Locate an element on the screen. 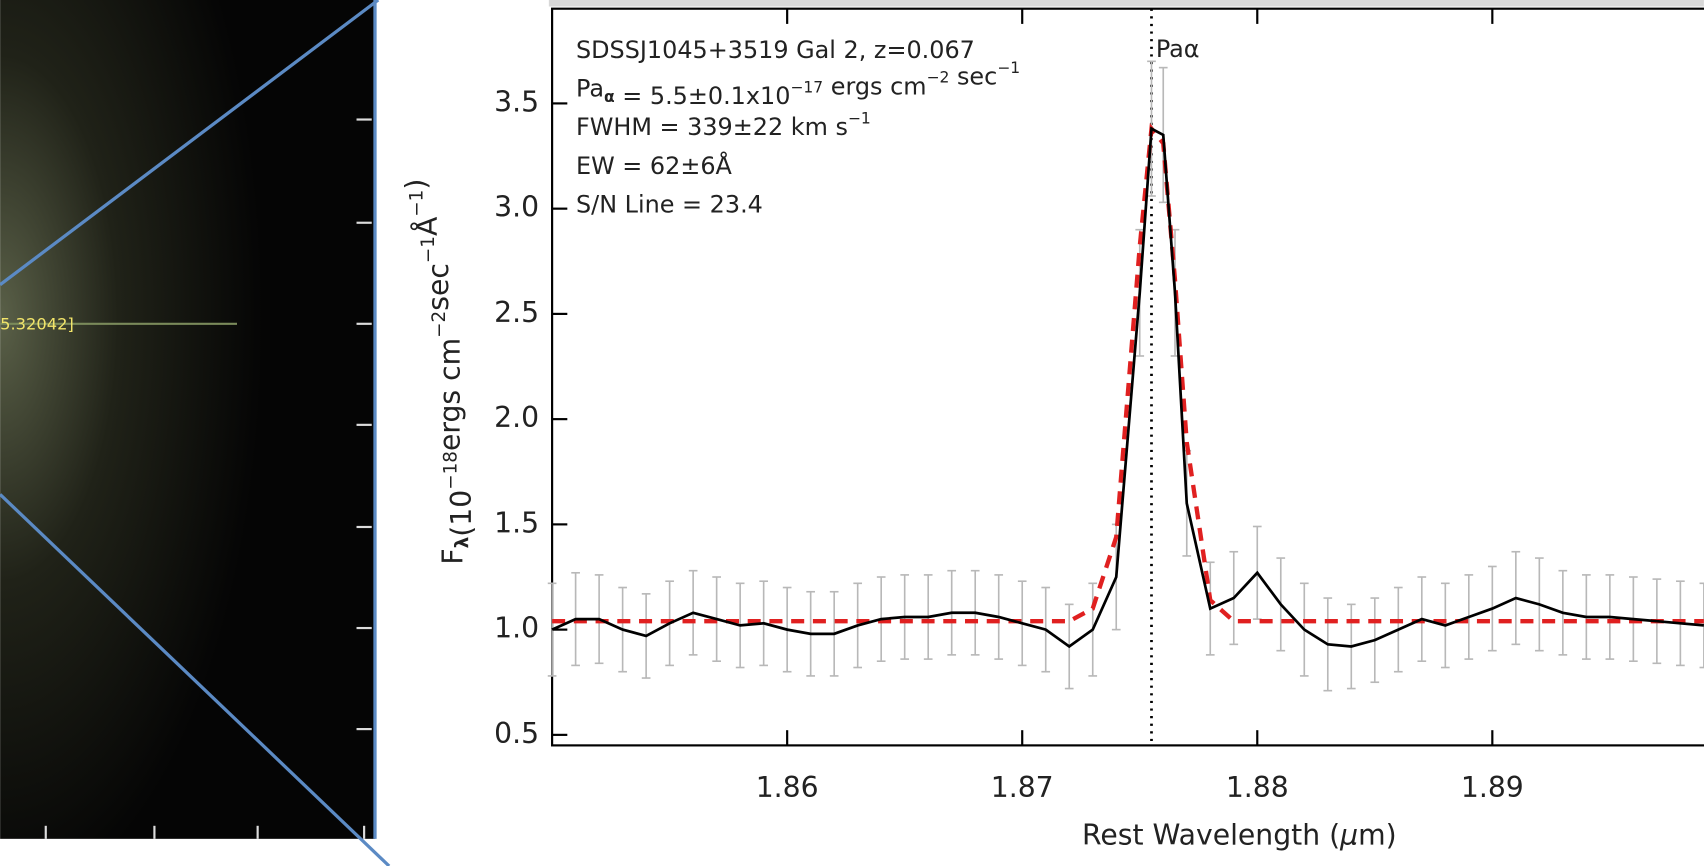 This screenshot has height=866, width=1704. text-part: Rest Wavelength ( is located at coordinates (1211, 835).